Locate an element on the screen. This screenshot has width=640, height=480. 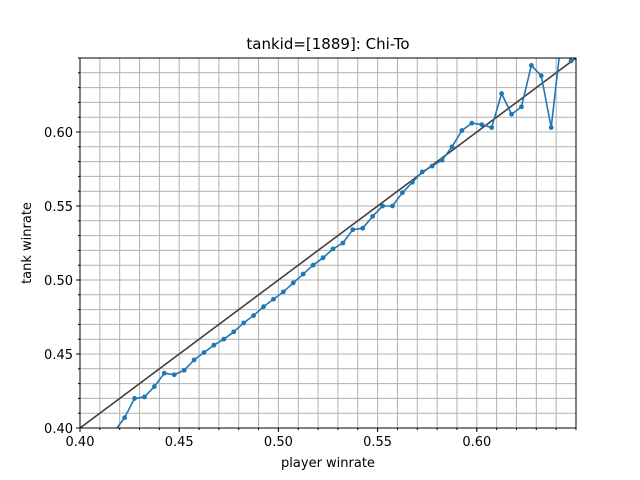
x-tick-label: 0.40 is located at coordinates (80, 442).